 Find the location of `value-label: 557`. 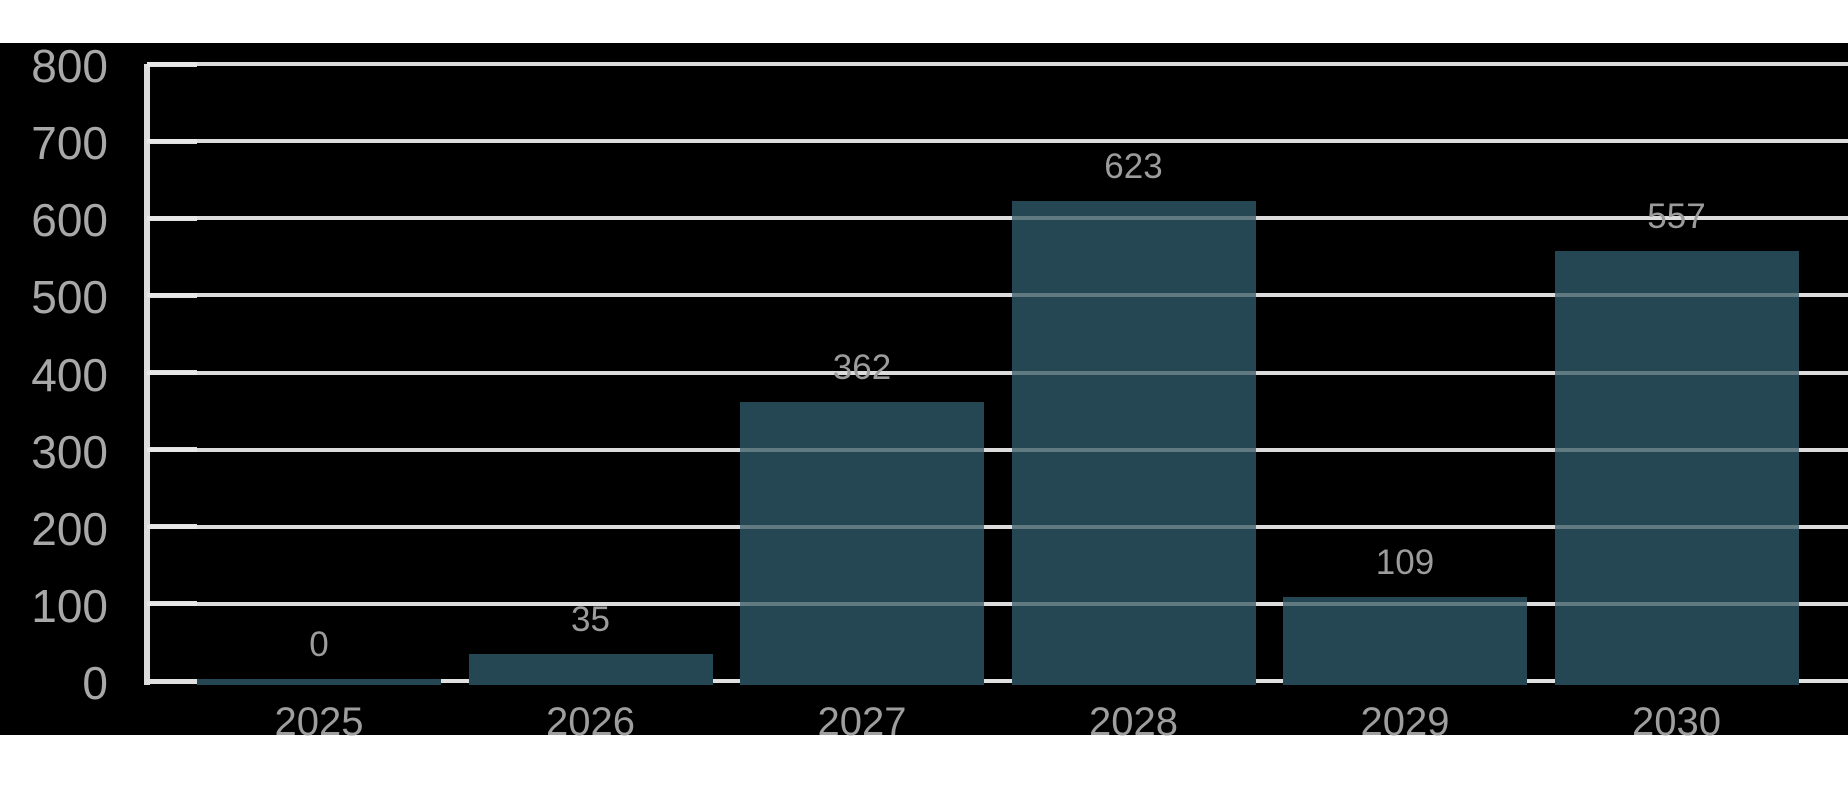

value-label: 557 is located at coordinates (1676, 217).